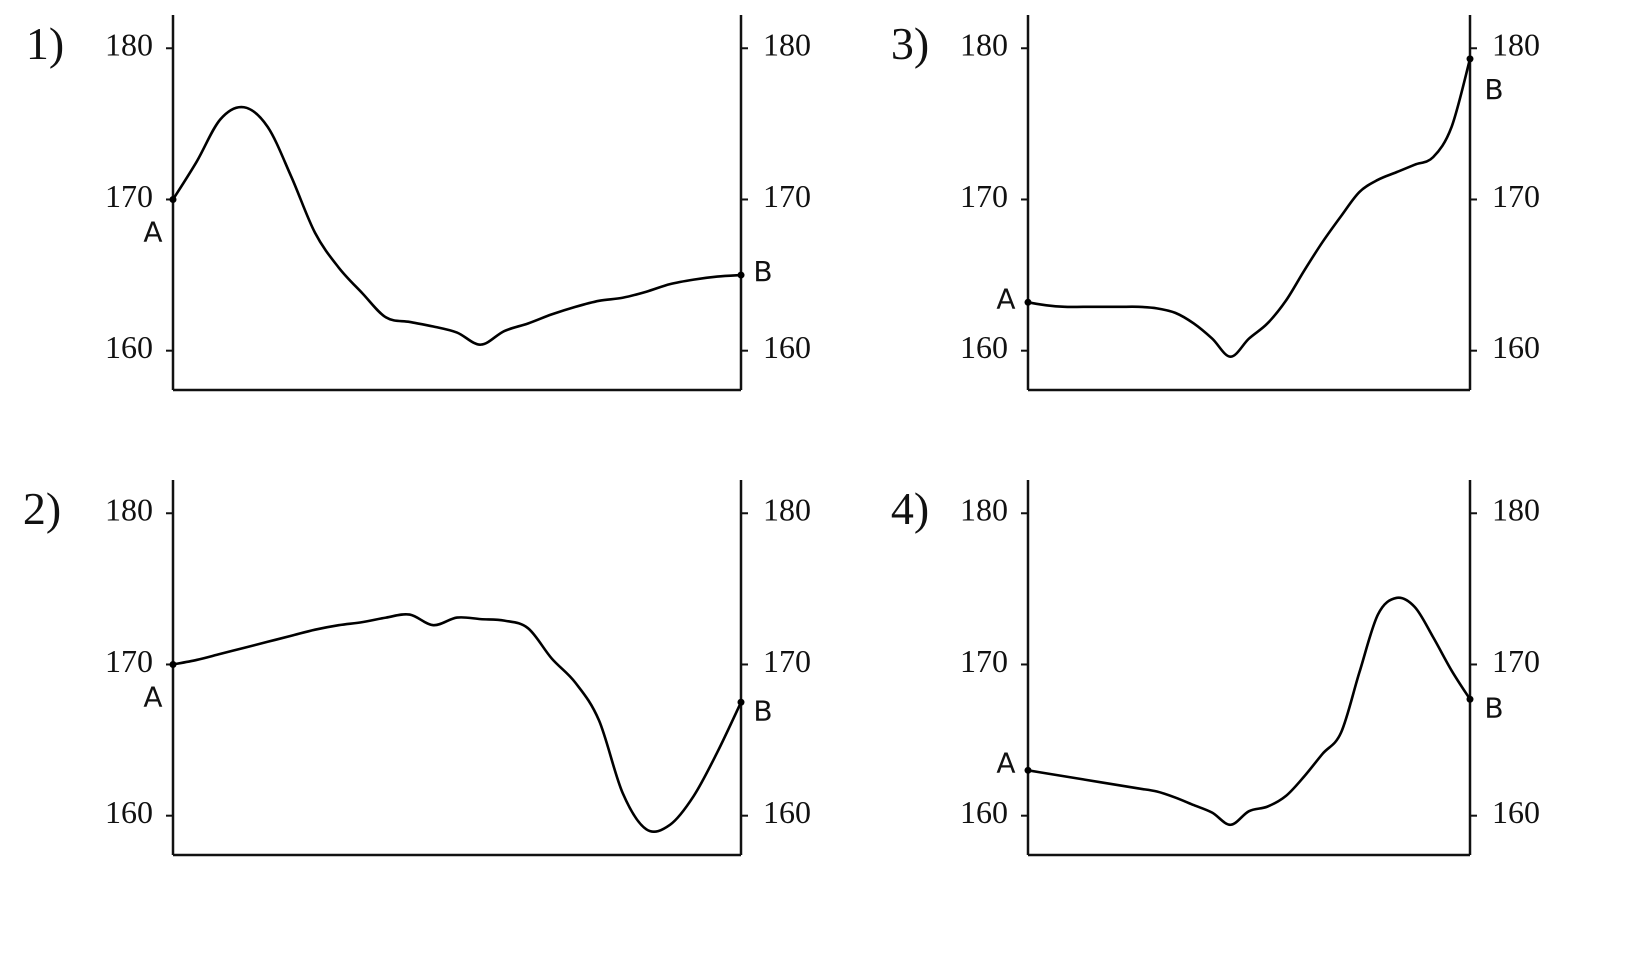 The width and height of the screenshot is (1647, 955). Describe the element at coordinates (910, 43) in the screenshot. I see `panel-label: 3)` at that location.